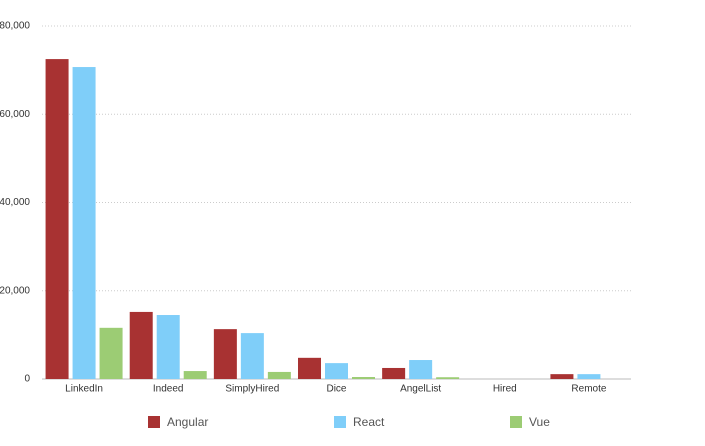 The width and height of the screenshot is (705, 446). Describe the element at coordinates (420, 389) in the screenshot. I see `x-tick-label: AngelList` at that location.